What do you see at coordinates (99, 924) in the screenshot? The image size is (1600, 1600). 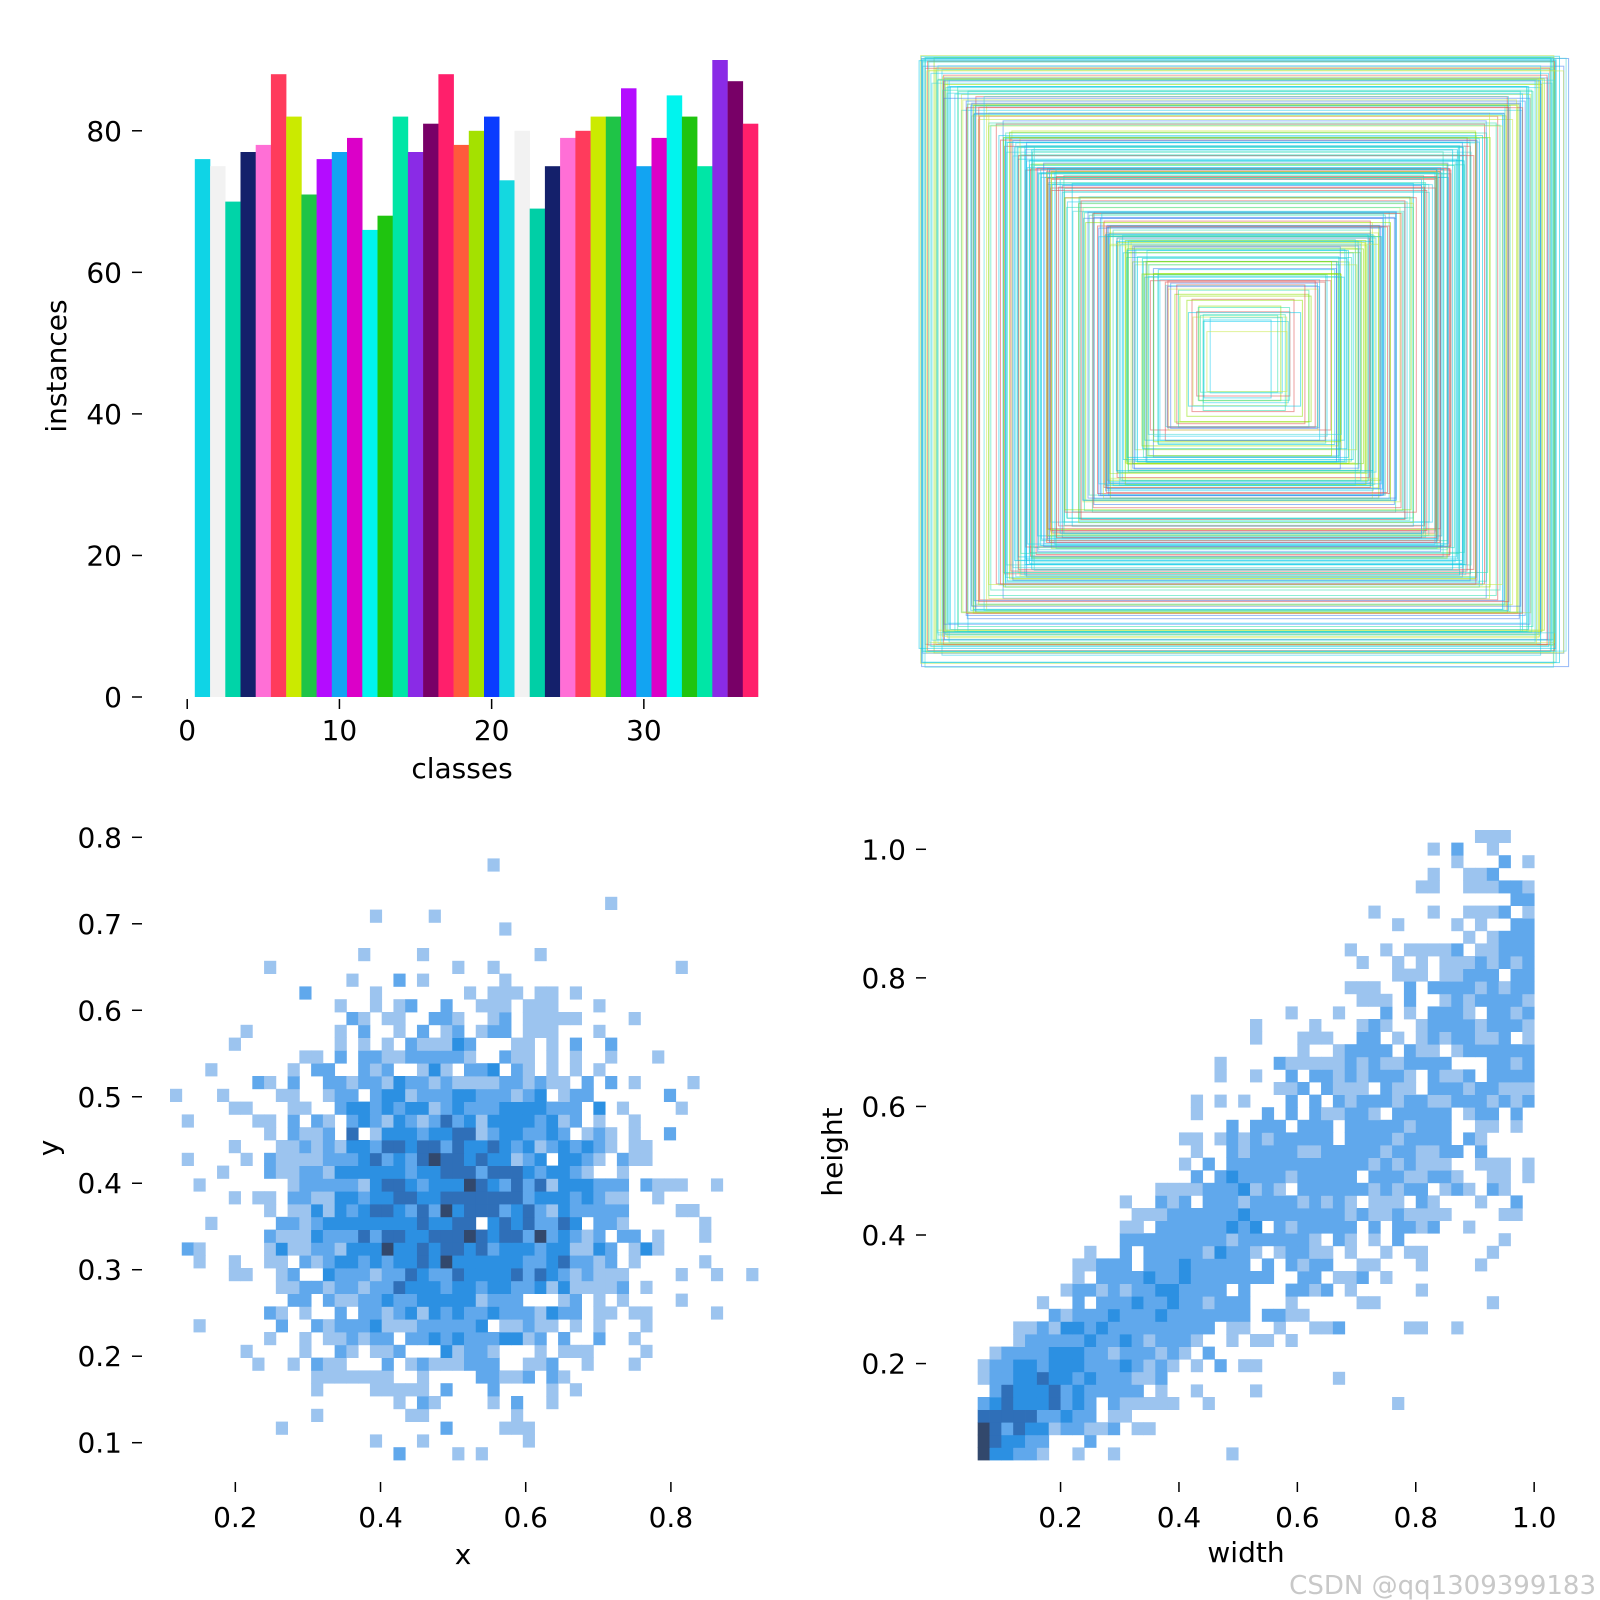 I see `xy-y-tick-label: 0.7` at bounding box center [99, 924].